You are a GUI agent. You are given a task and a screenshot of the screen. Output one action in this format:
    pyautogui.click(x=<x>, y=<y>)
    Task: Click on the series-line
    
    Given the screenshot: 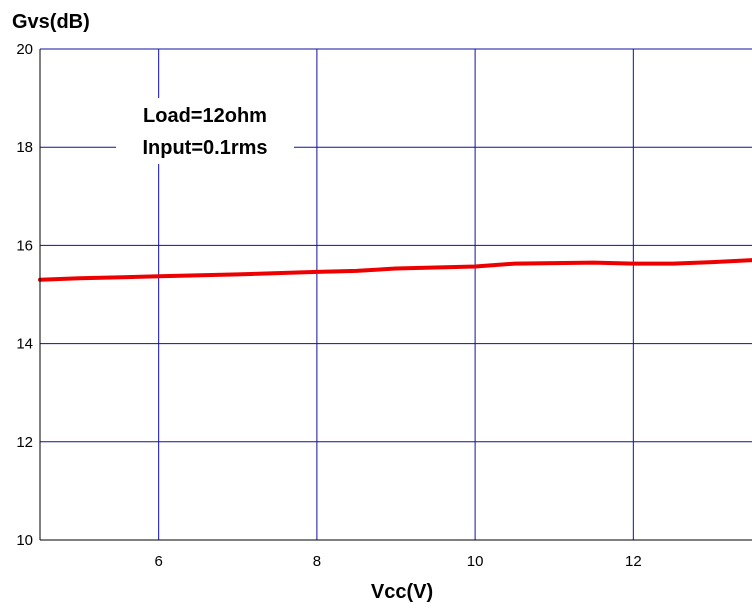 What is the action you would take?
    pyautogui.click(x=395, y=270)
    